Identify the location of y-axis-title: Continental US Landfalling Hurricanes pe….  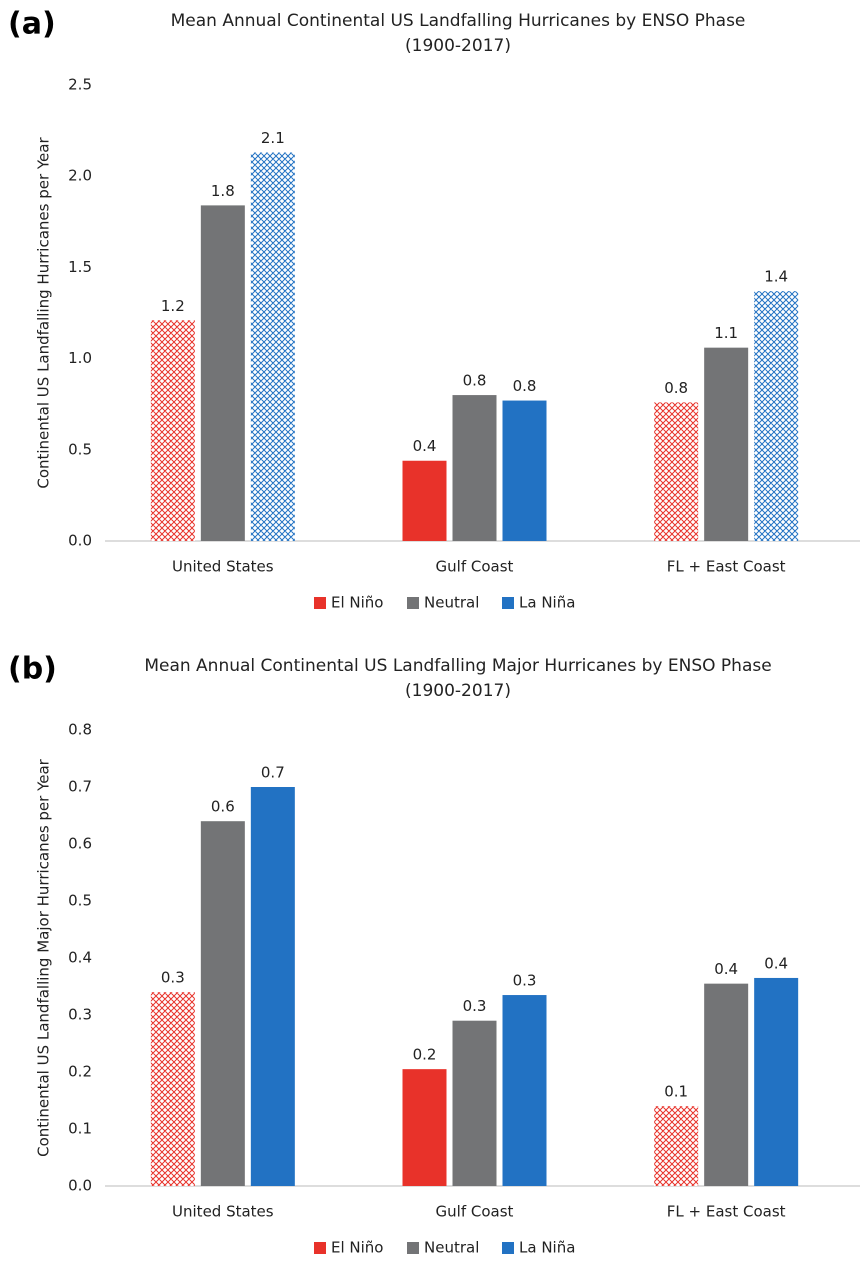
(44, 313).